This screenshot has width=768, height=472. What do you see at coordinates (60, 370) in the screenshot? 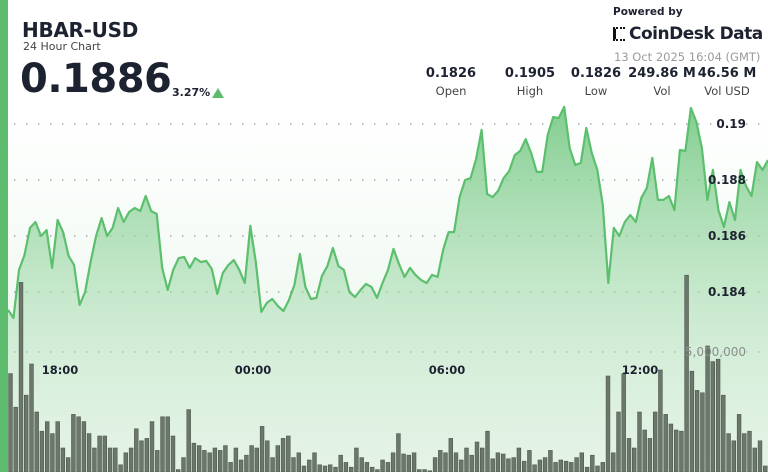
I see `x-tick-label: 18:00` at bounding box center [60, 370].